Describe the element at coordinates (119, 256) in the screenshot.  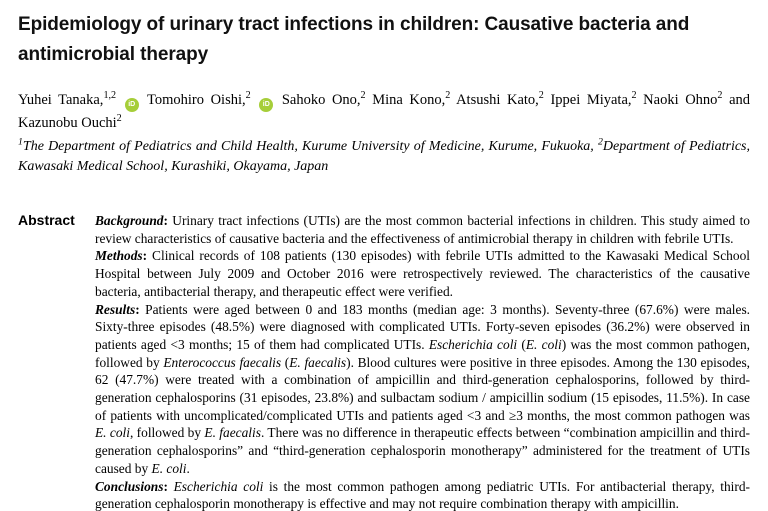
I see `section-label: Methods` at that location.